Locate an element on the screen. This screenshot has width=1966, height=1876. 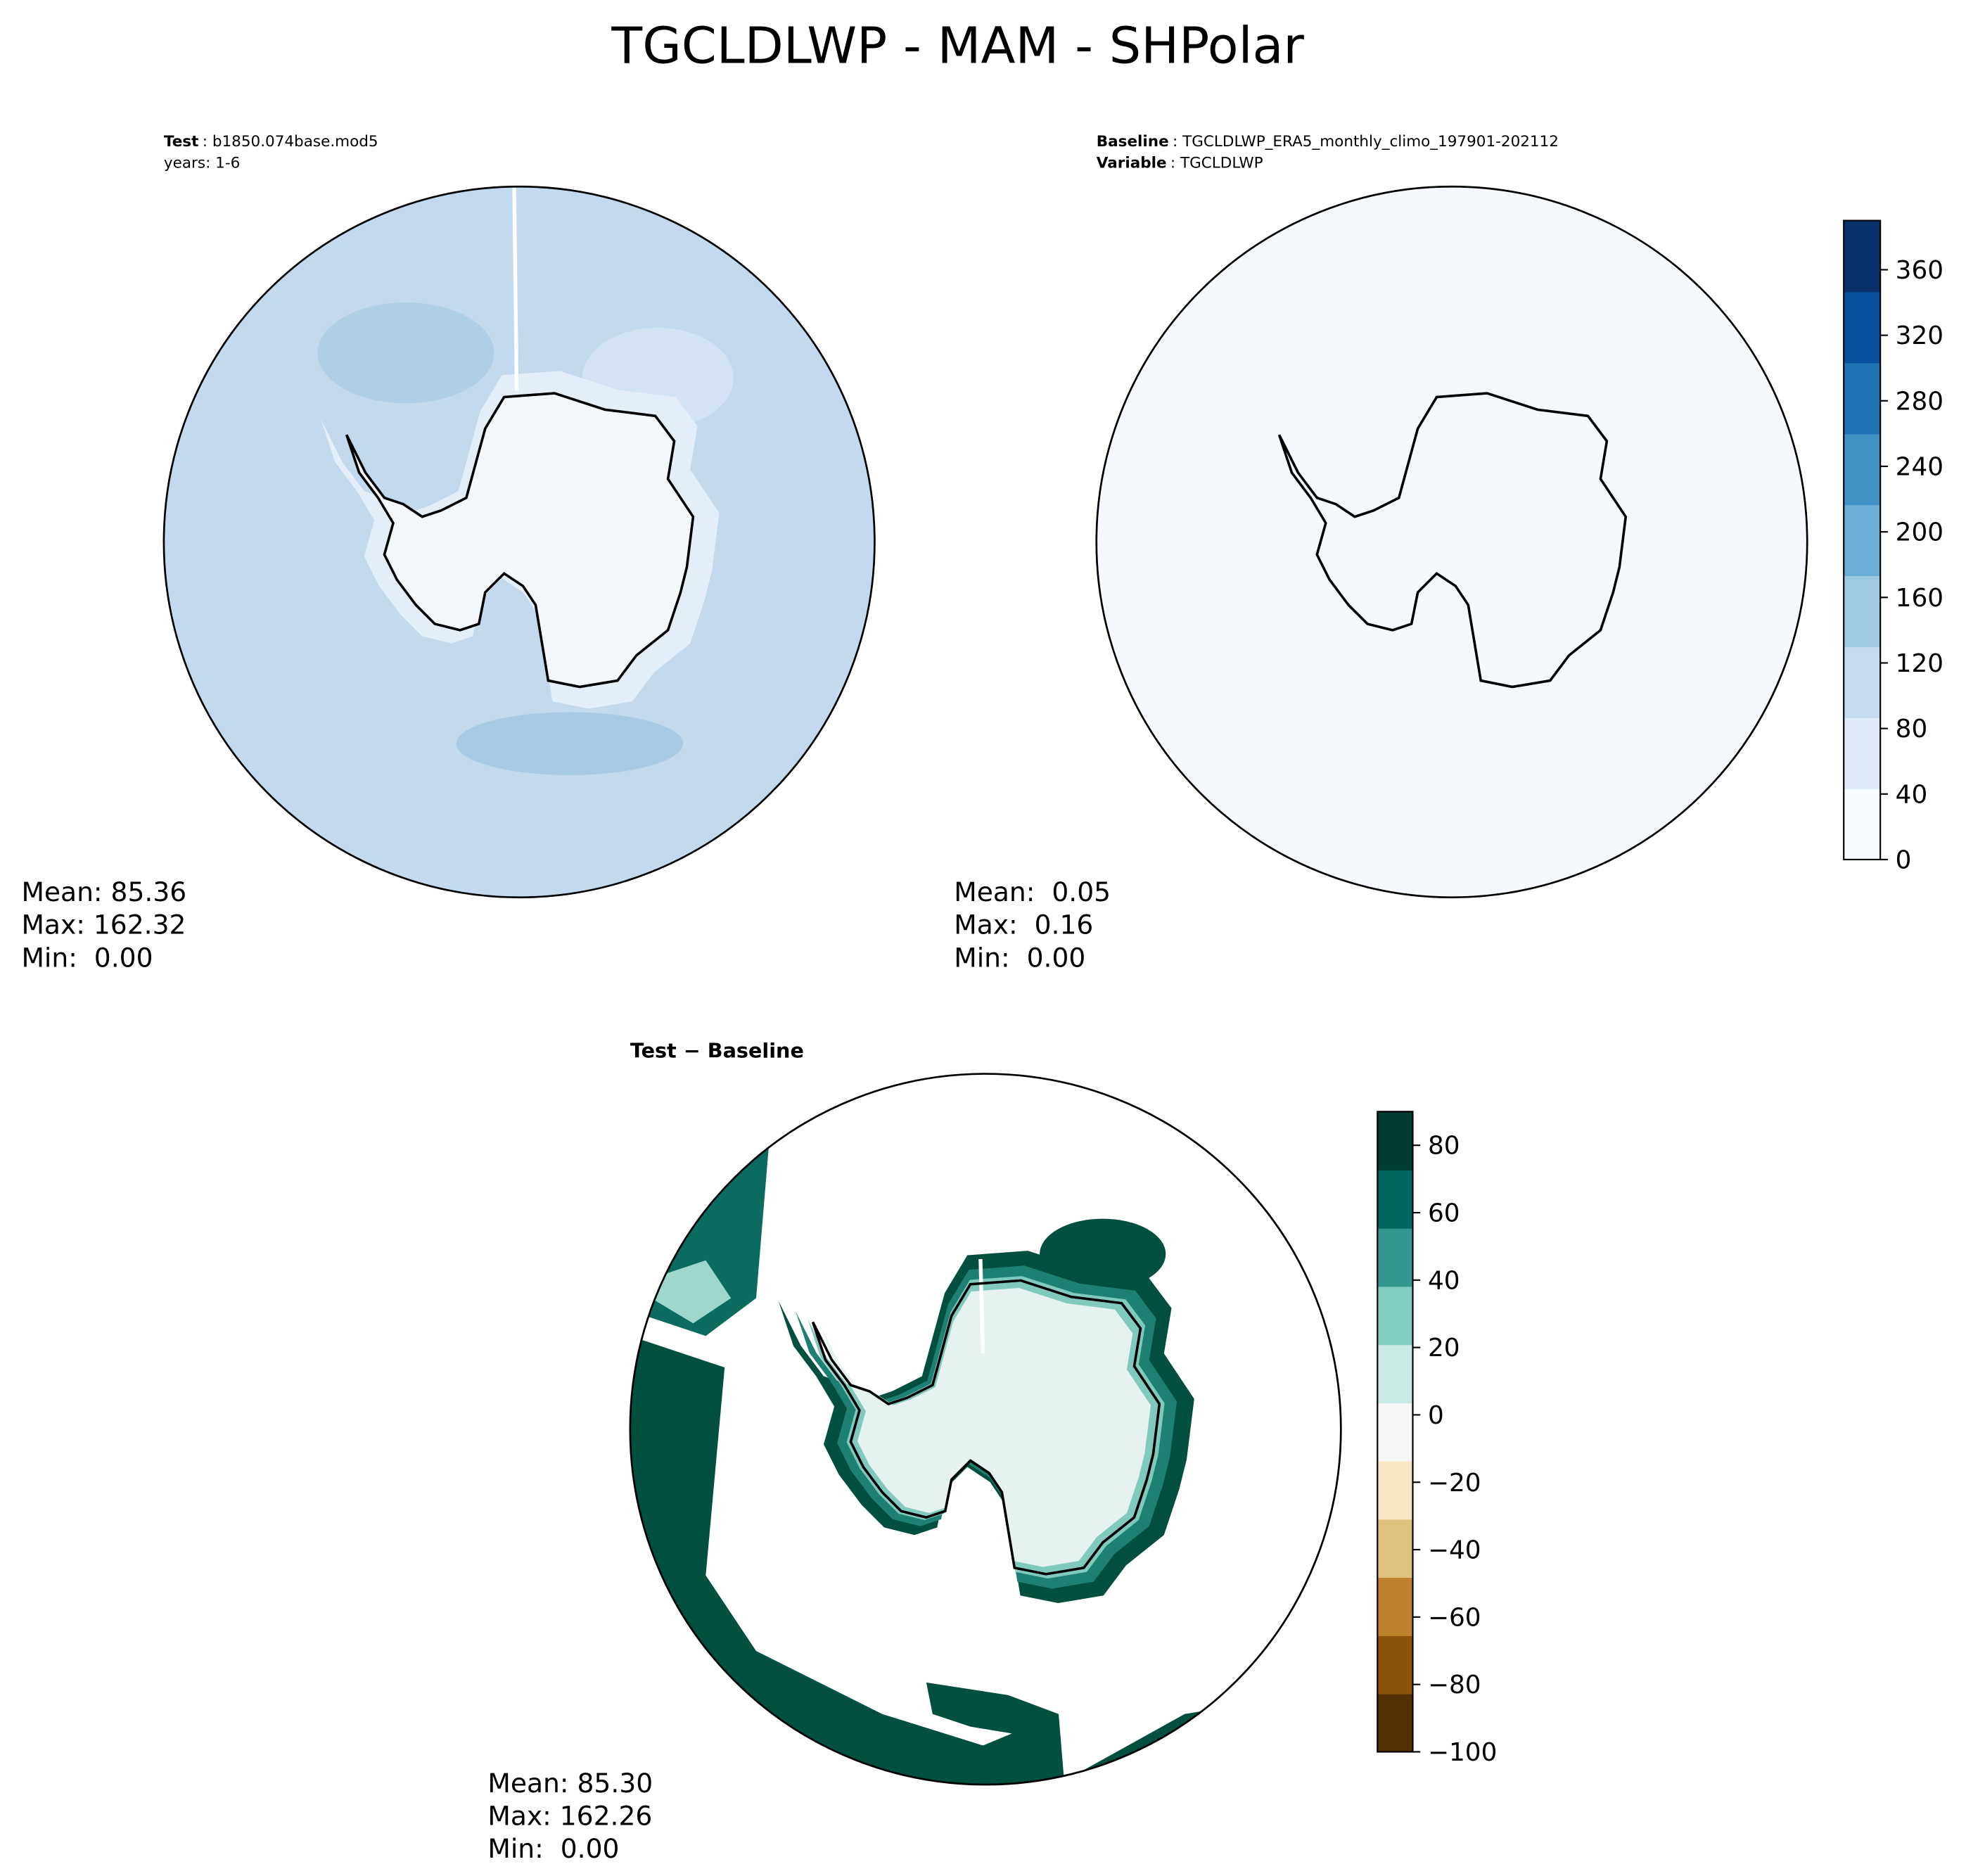
header-key: Variable is located at coordinates (1132, 163).